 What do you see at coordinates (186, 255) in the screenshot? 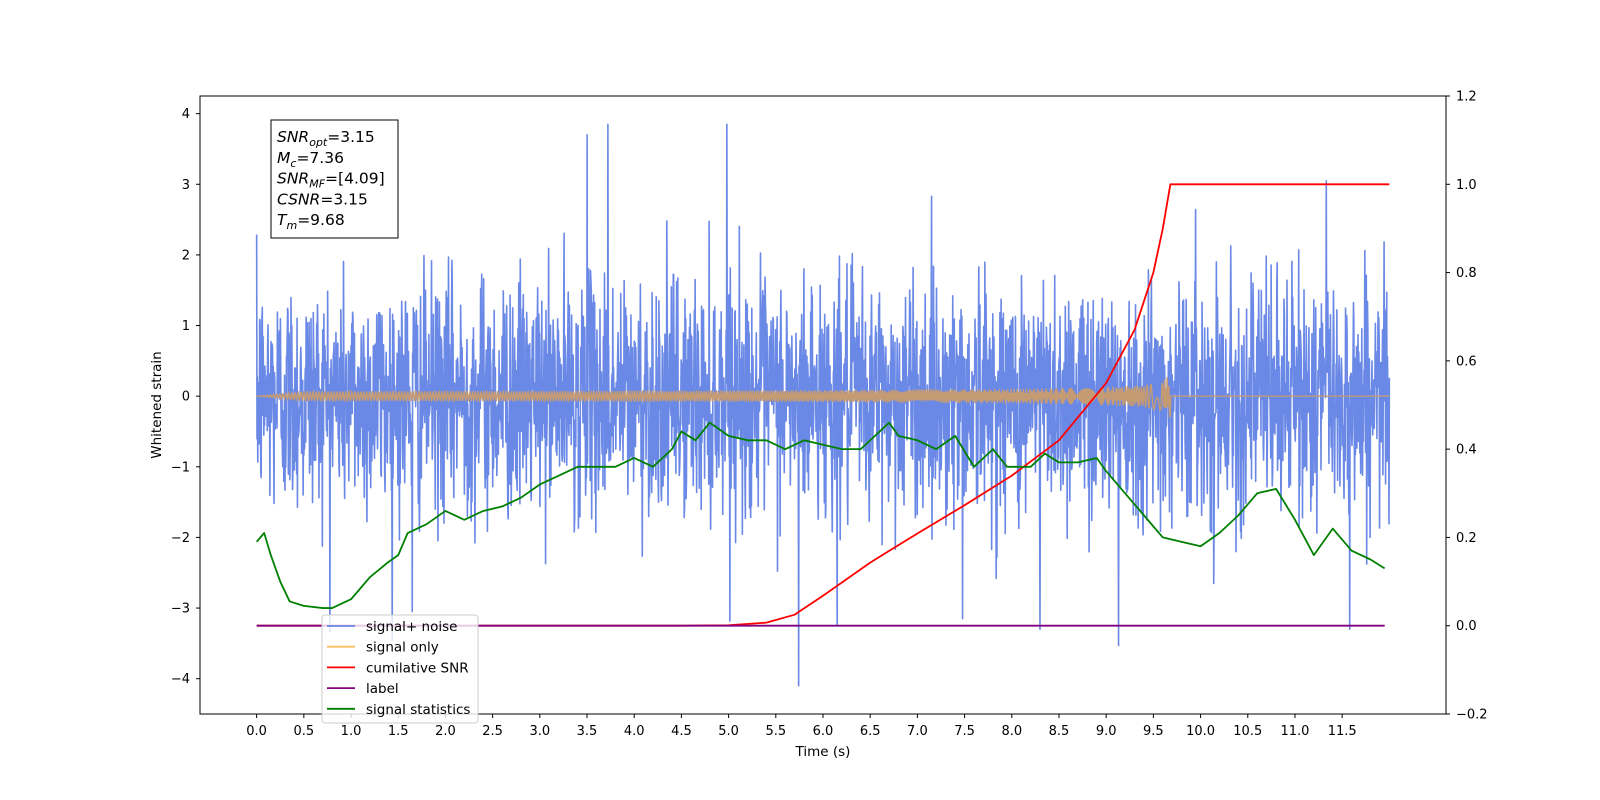
I see `y-left-tick-label: 2` at bounding box center [186, 255].